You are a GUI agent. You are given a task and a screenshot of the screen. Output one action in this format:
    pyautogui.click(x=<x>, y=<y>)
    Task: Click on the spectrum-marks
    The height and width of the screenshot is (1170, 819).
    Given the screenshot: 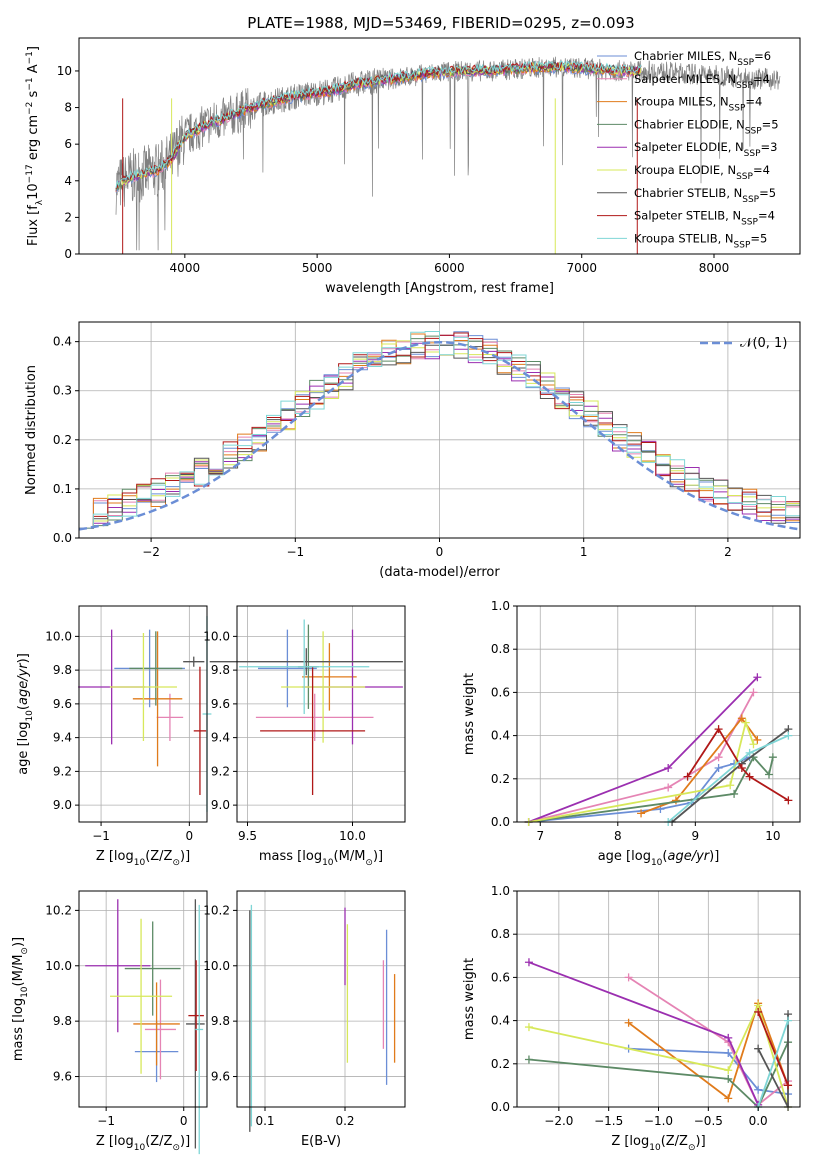 What is the action you would take?
    pyautogui.click(x=448, y=155)
    